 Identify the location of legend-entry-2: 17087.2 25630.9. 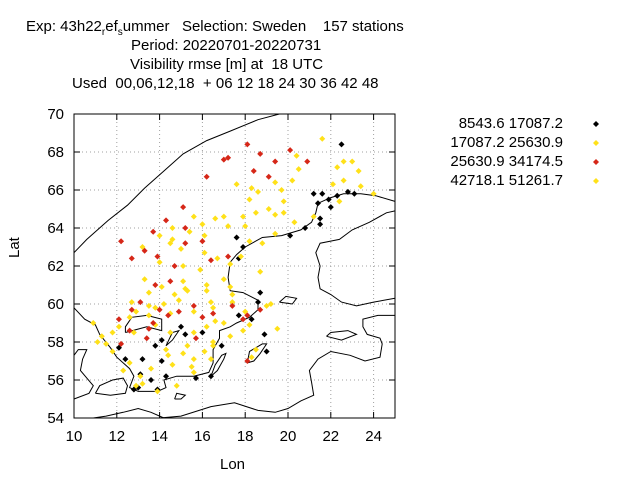
(506, 142).